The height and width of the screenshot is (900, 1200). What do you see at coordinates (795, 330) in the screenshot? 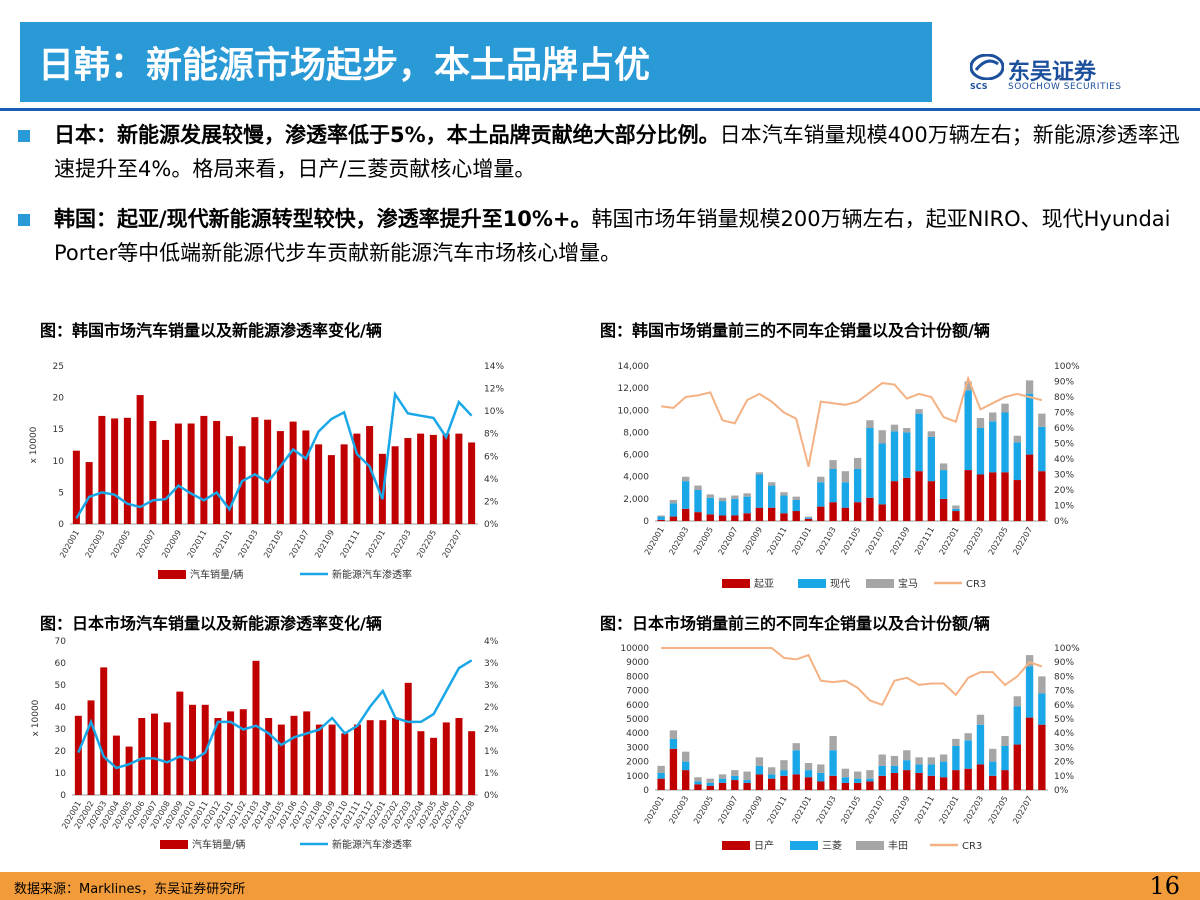
I see `chart-title-kr-brands: 图：韩国市场销量前三的不同车企销量以及合计份额/辆` at bounding box center [795, 330].